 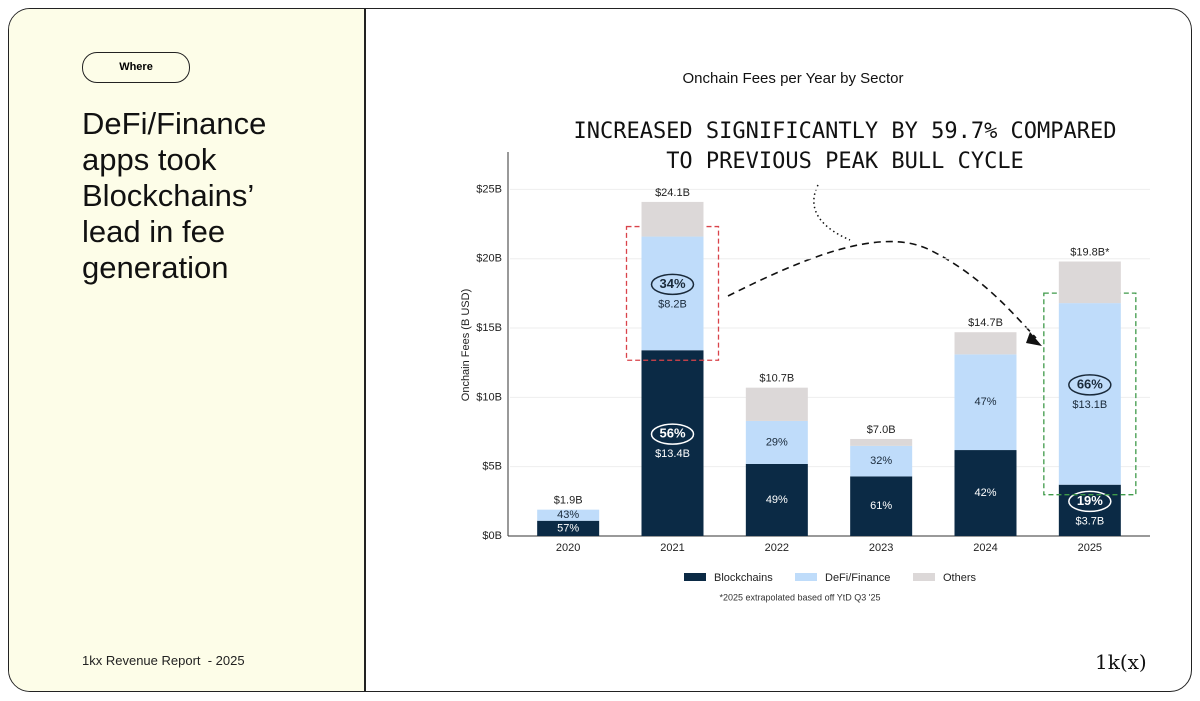 I want to click on percent-label: 19%, so click(x=1090, y=500).